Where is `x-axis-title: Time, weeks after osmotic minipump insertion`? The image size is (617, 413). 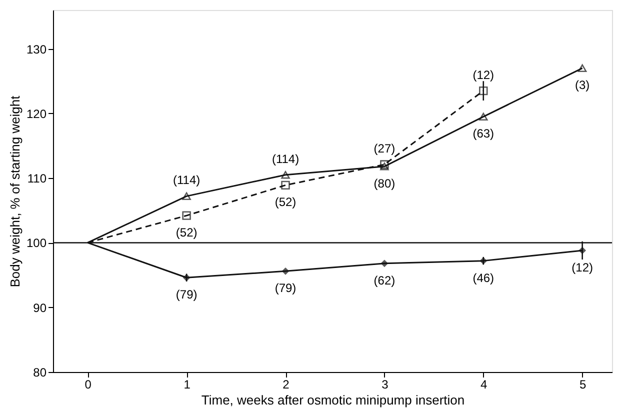
x-axis-title: Time, weeks after osmotic minipump insertion is located at coordinates (333, 400).